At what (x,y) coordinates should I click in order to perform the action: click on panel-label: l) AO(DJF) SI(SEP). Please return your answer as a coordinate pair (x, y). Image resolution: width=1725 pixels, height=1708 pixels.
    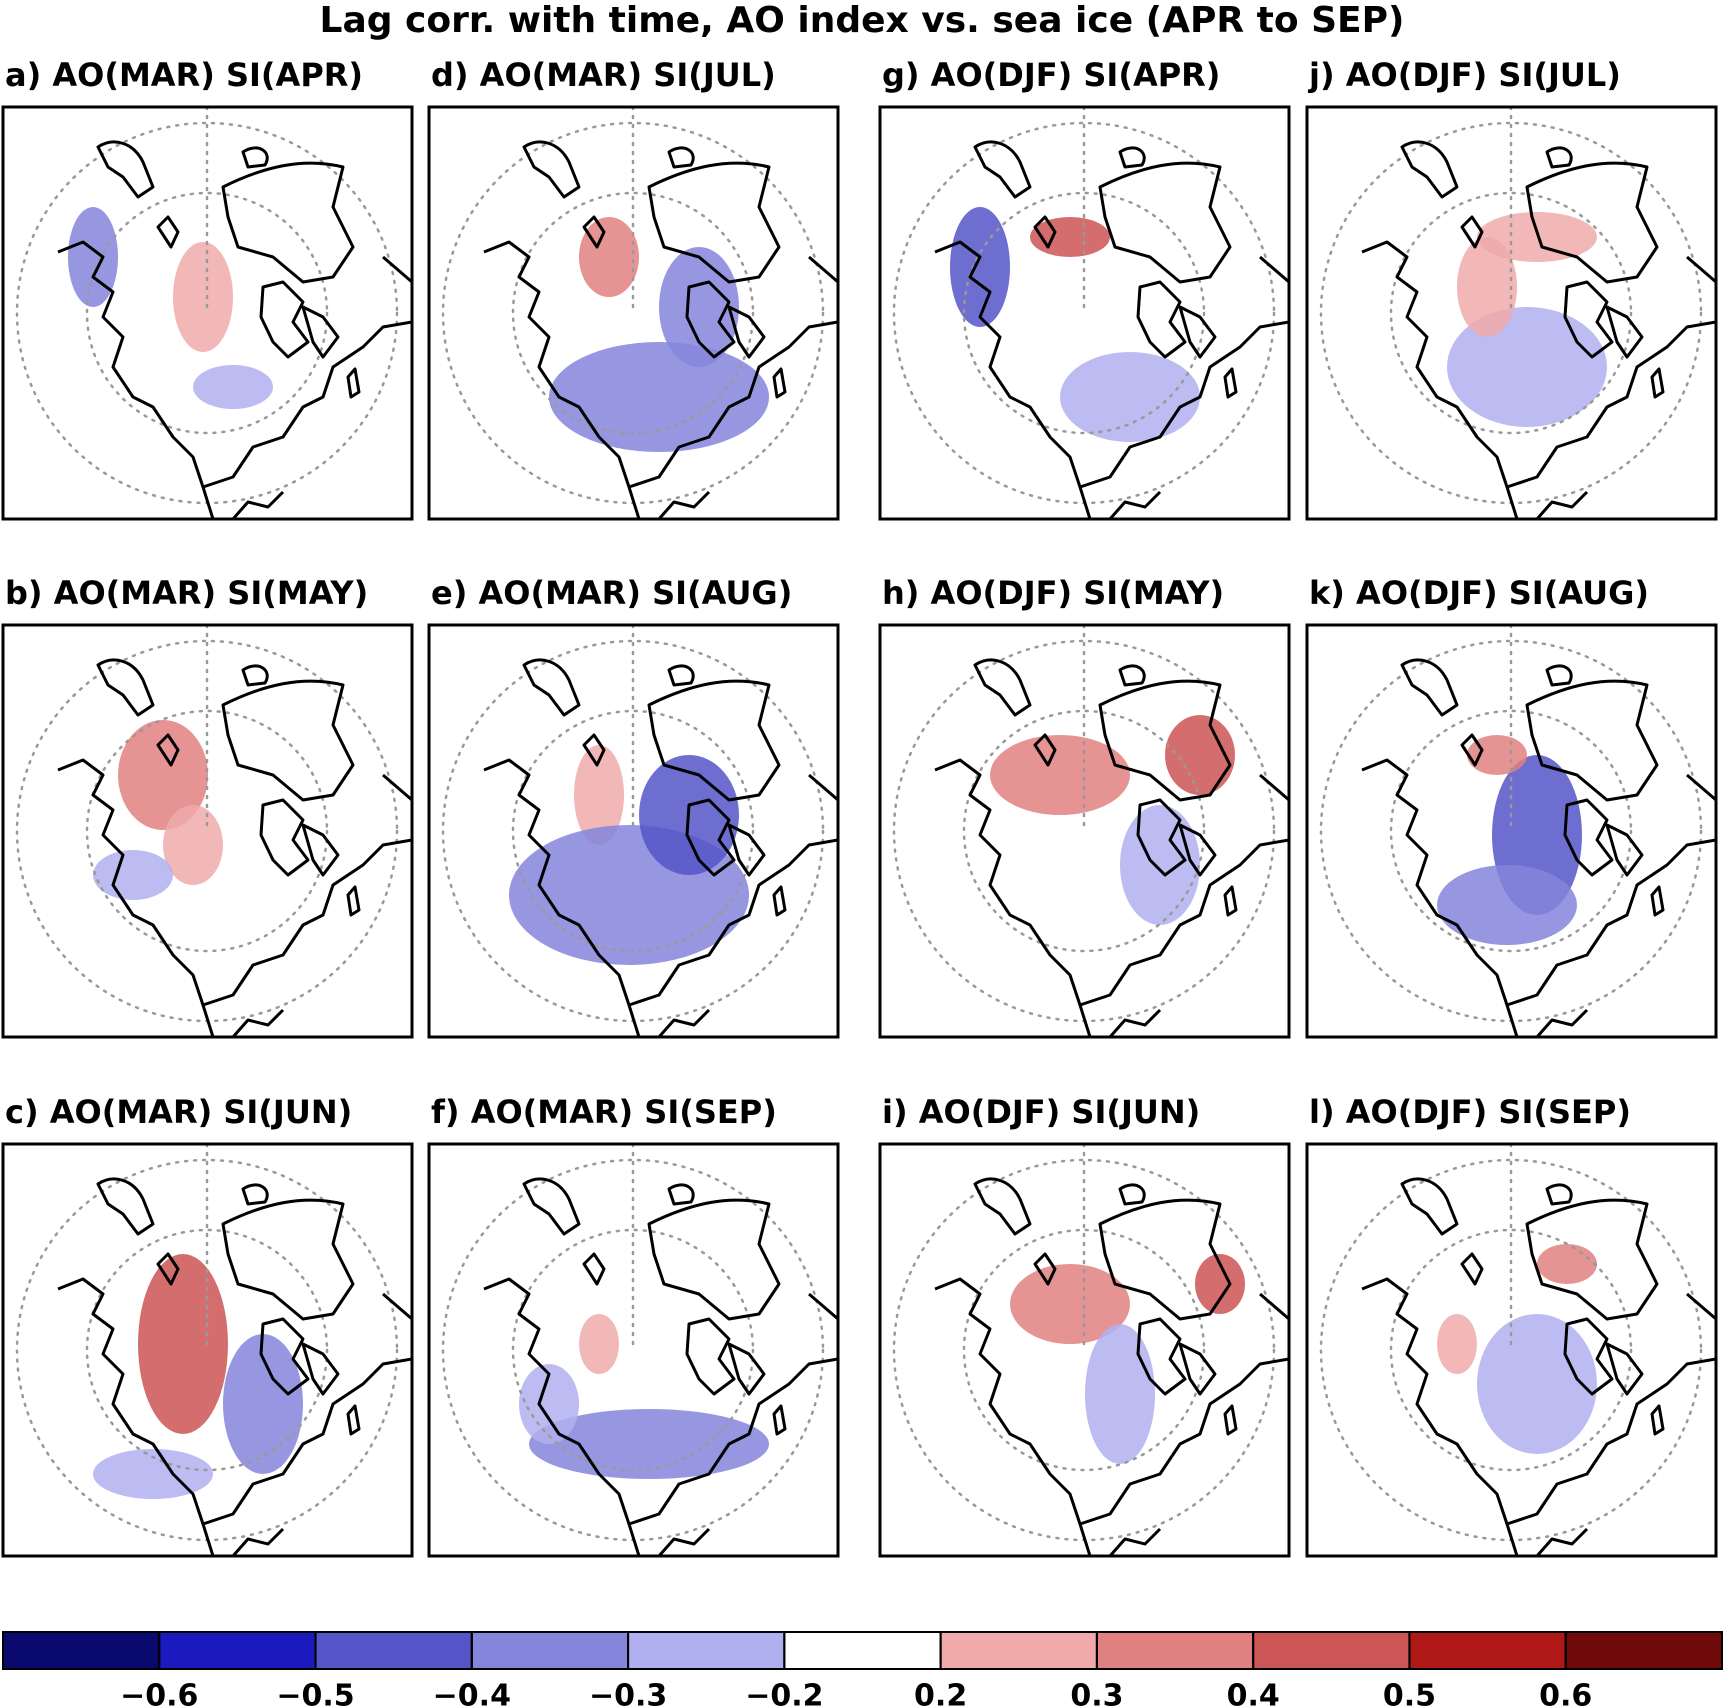
    Looking at the image, I should click on (1470, 1112).